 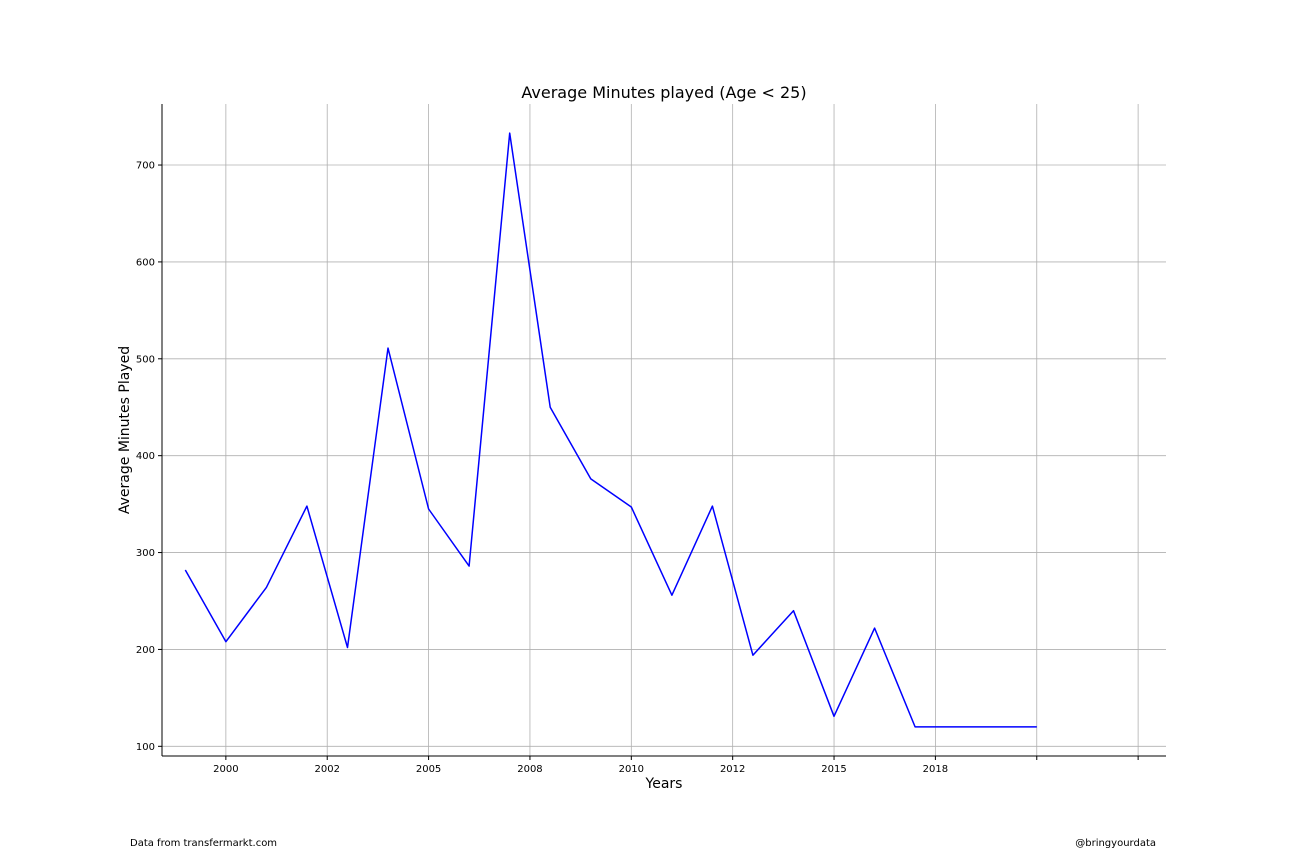 What do you see at coordinates (145, 359) in the screenshot?
I see `y-tick-label: 500` at bounding box center [145, 359].